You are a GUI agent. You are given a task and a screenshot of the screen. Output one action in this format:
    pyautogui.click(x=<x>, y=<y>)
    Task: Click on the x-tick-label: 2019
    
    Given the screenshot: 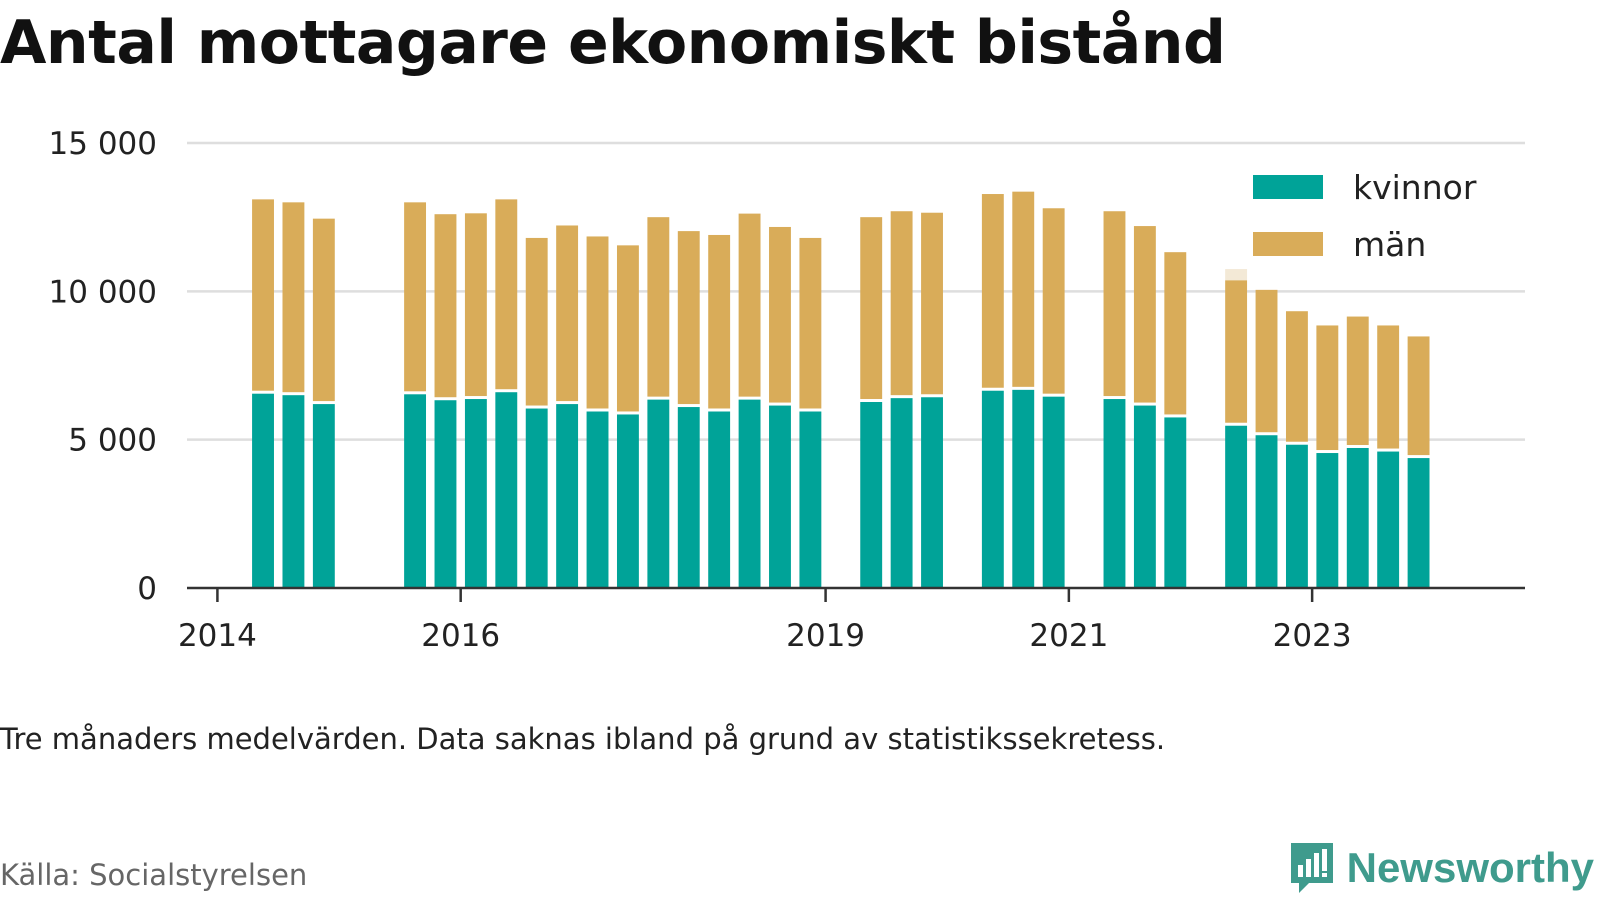 What is the action you would take?
    pyautogui.click(x=825, y=636)
    